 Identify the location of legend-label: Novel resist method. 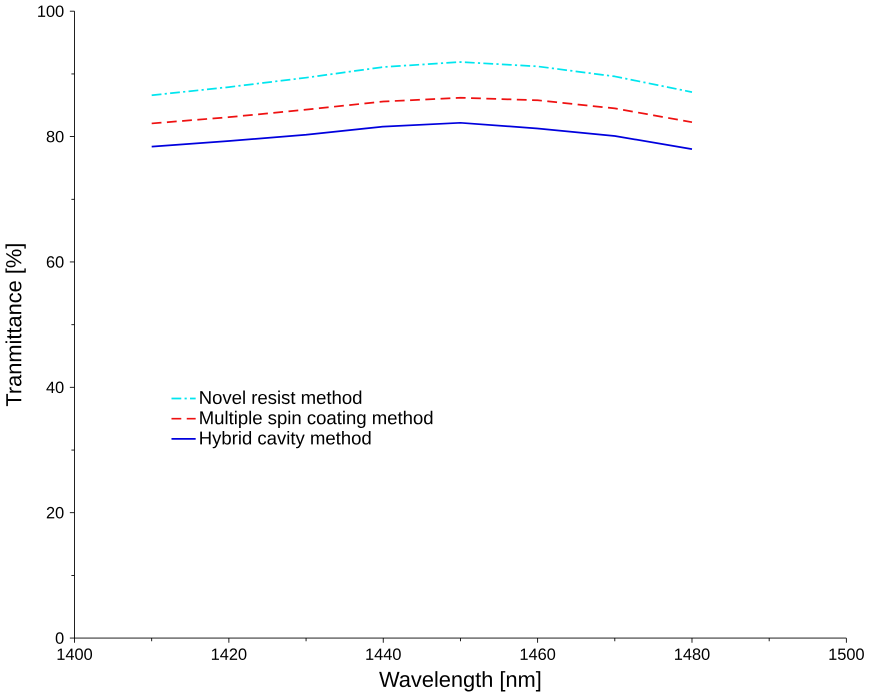
(281, 397).